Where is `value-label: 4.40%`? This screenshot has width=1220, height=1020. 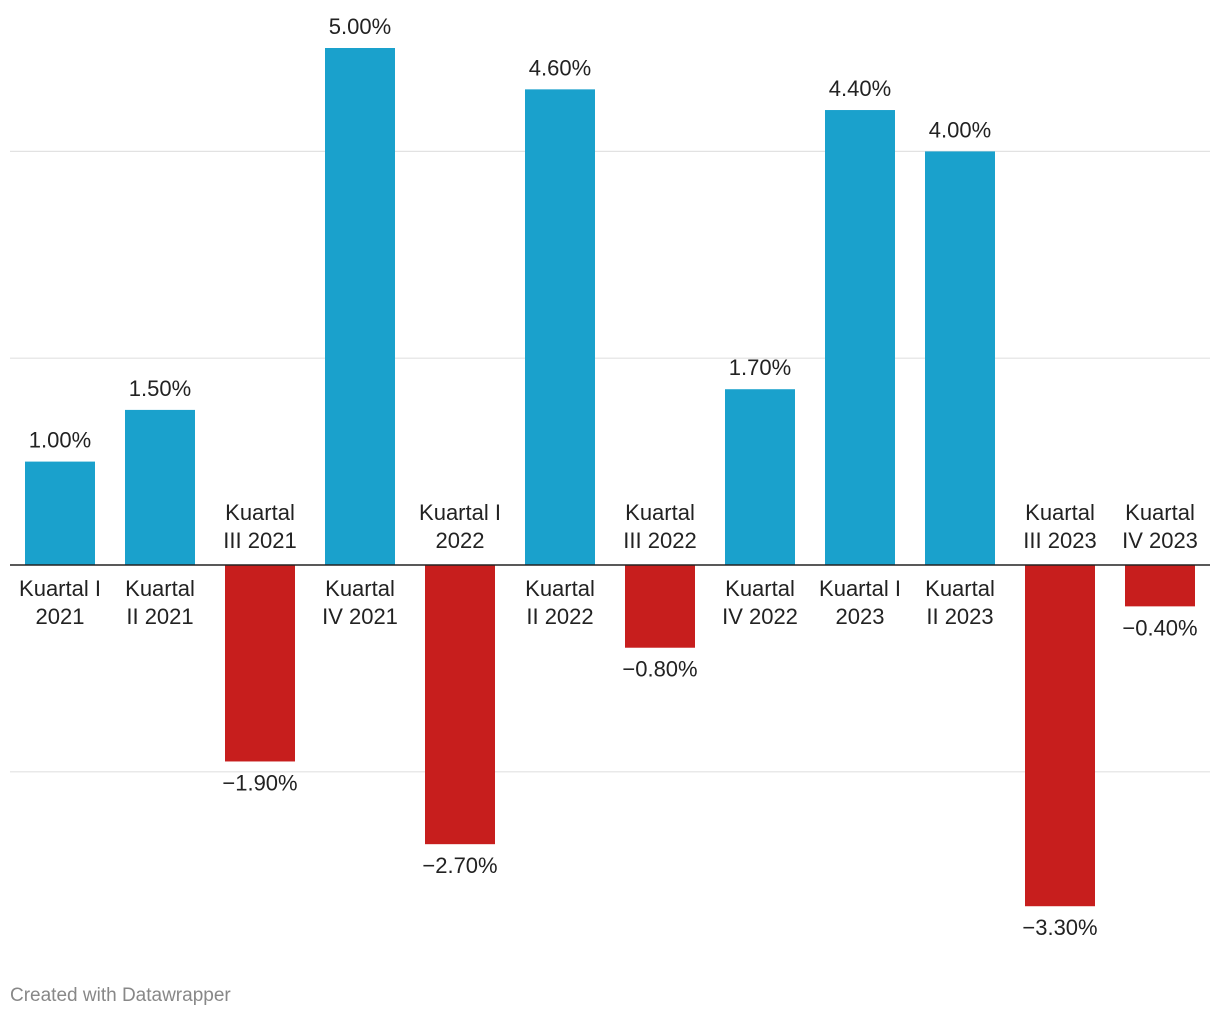
value-label: 4.40% is located at coordinates (860, 88).